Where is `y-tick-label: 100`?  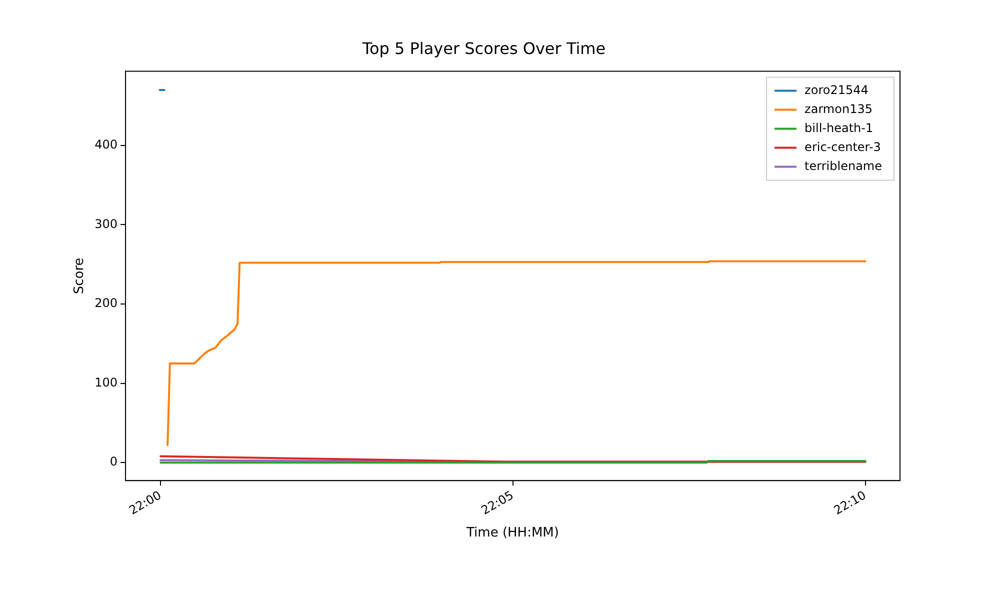 y-tick-label: 100 is located at coordinates (106, 382).